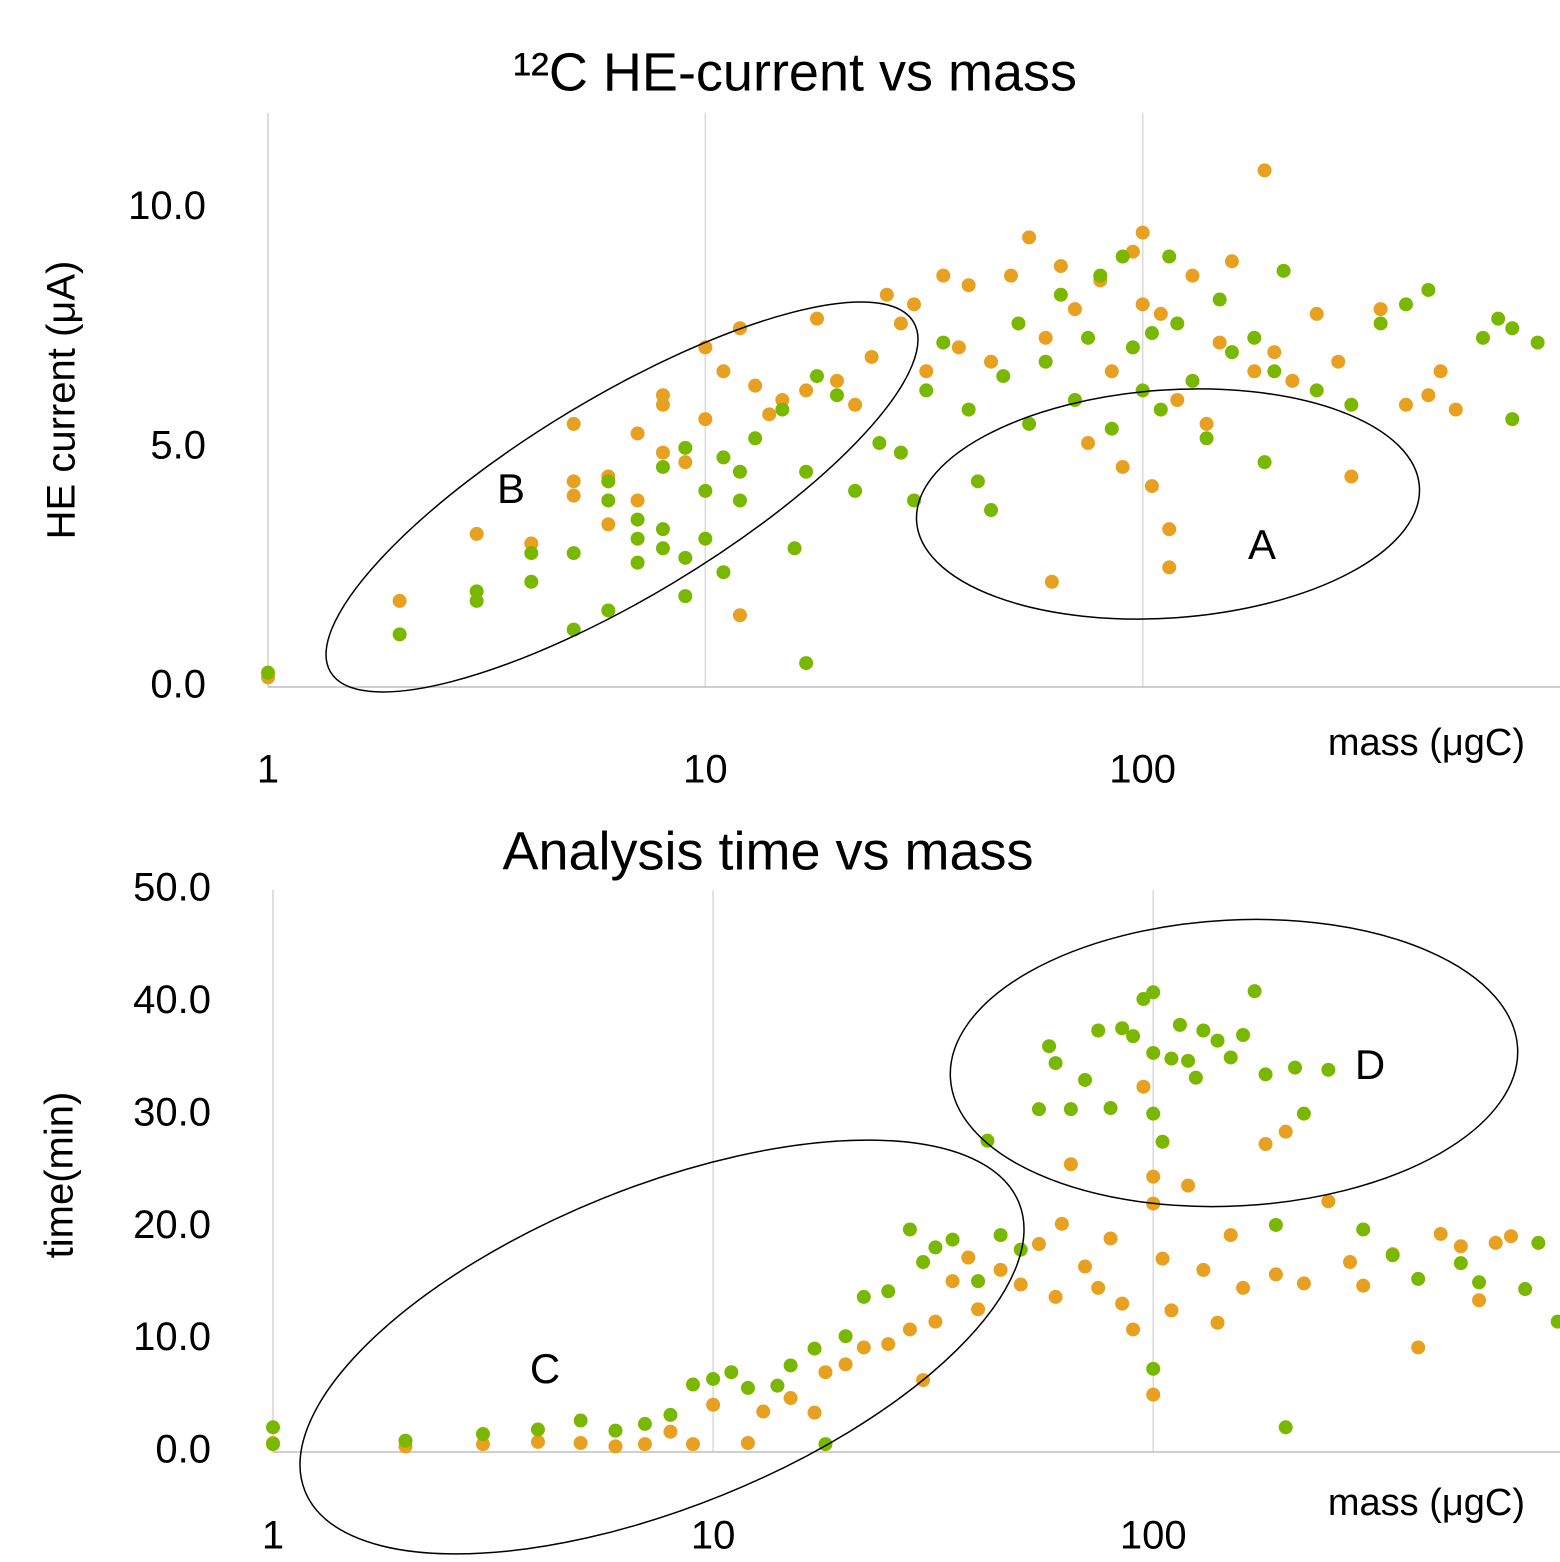 The height and width of the screenshot is (1562, 1560). I want to click on annotation-label: A, so click(1262, 544).